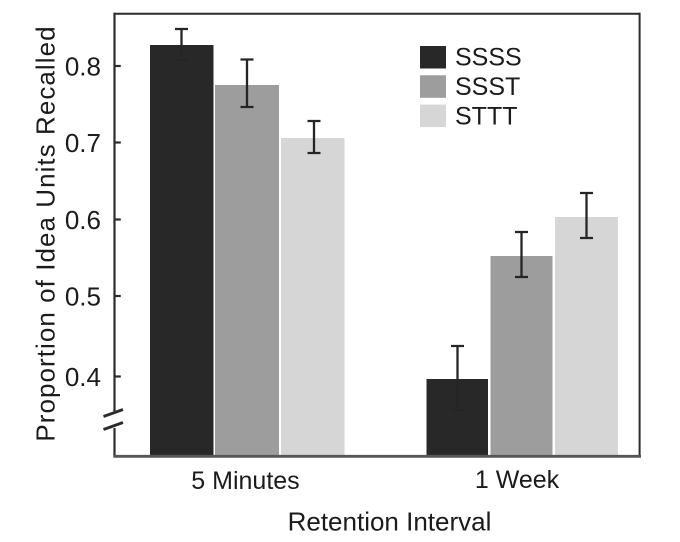 Image resolution: width=680 pixels, height=542 pixels. Describe the element at coordinates (486, 117) in the screenshot. I see `svg-text: STTT` at that location.